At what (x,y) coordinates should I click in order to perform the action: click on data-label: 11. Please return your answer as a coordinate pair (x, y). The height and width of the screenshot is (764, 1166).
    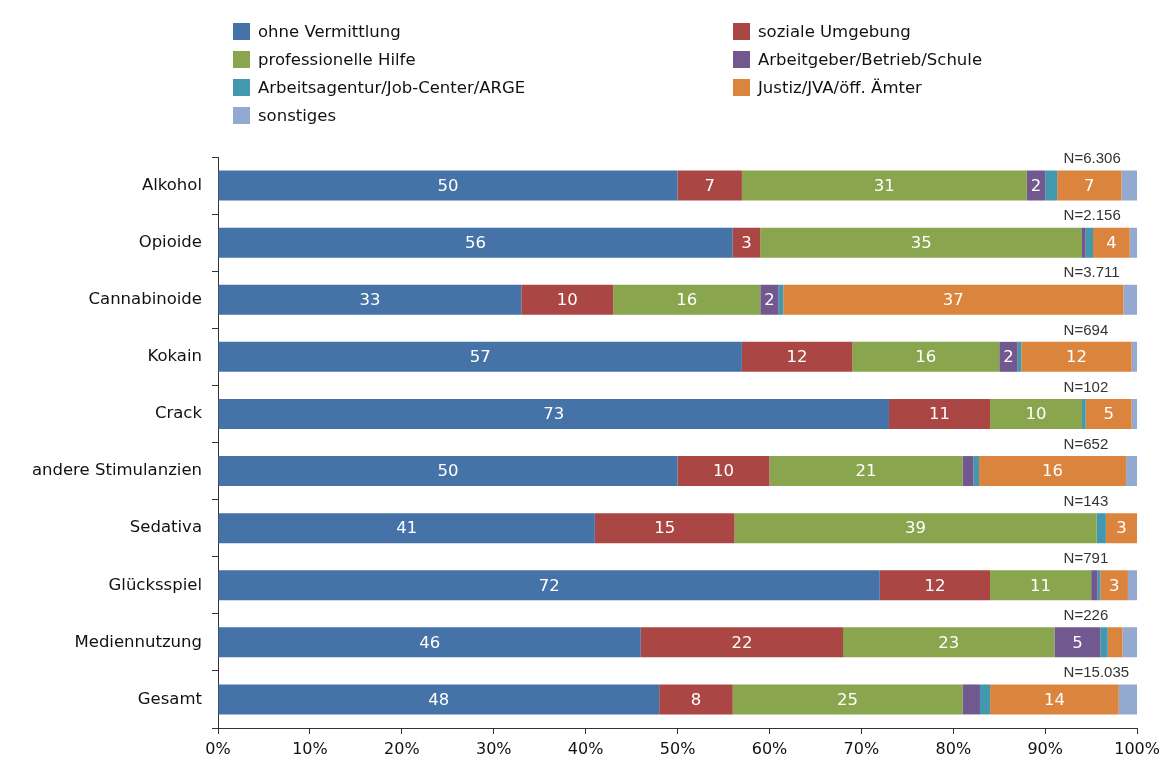
    Looking at the image, I should click on (1041, 585).